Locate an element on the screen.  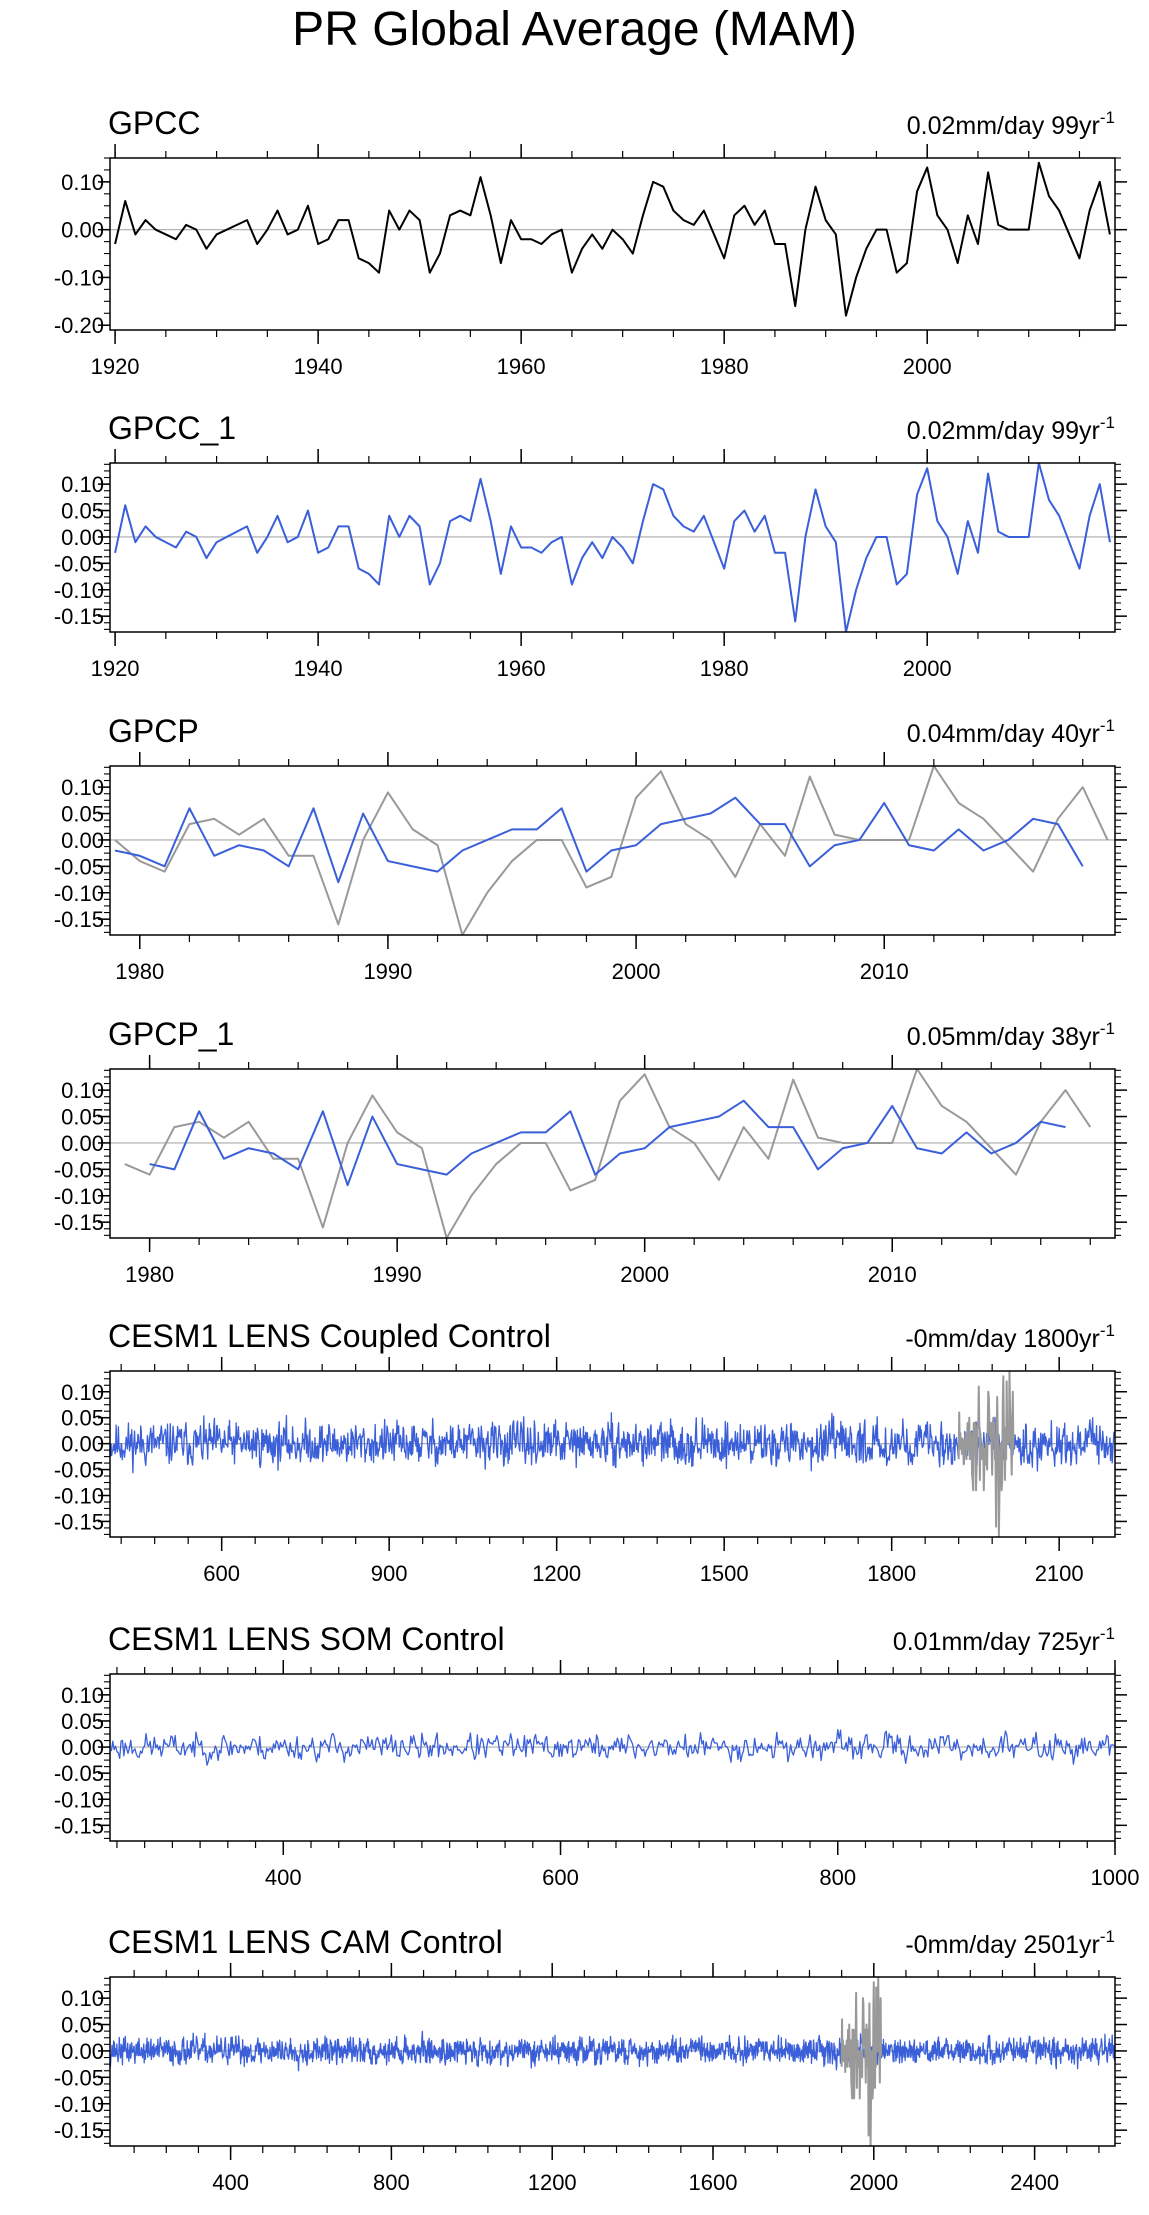
panel-title: GPCP is located at coordinates (153, 731).